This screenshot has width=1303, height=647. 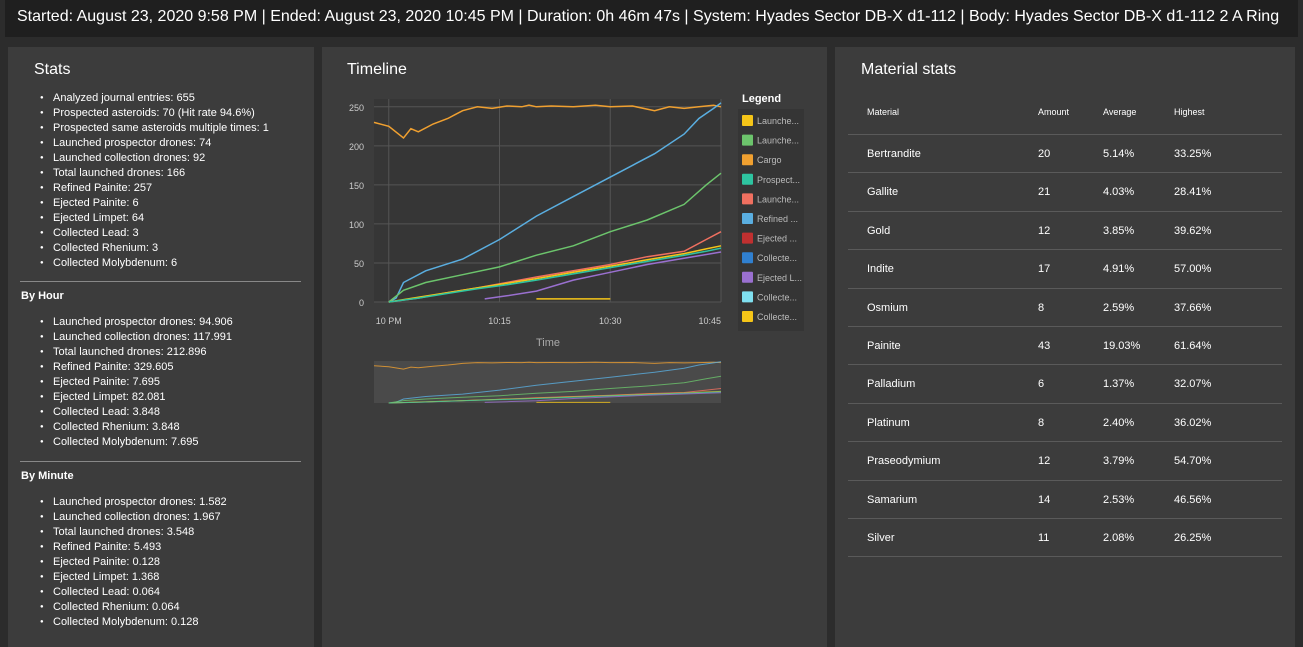 What do you see at coordinates (1065, 423) in the screenshot?
I see `table-row: Platinum 8 2.40% 36.02%` at bounding box center [1065, 423].